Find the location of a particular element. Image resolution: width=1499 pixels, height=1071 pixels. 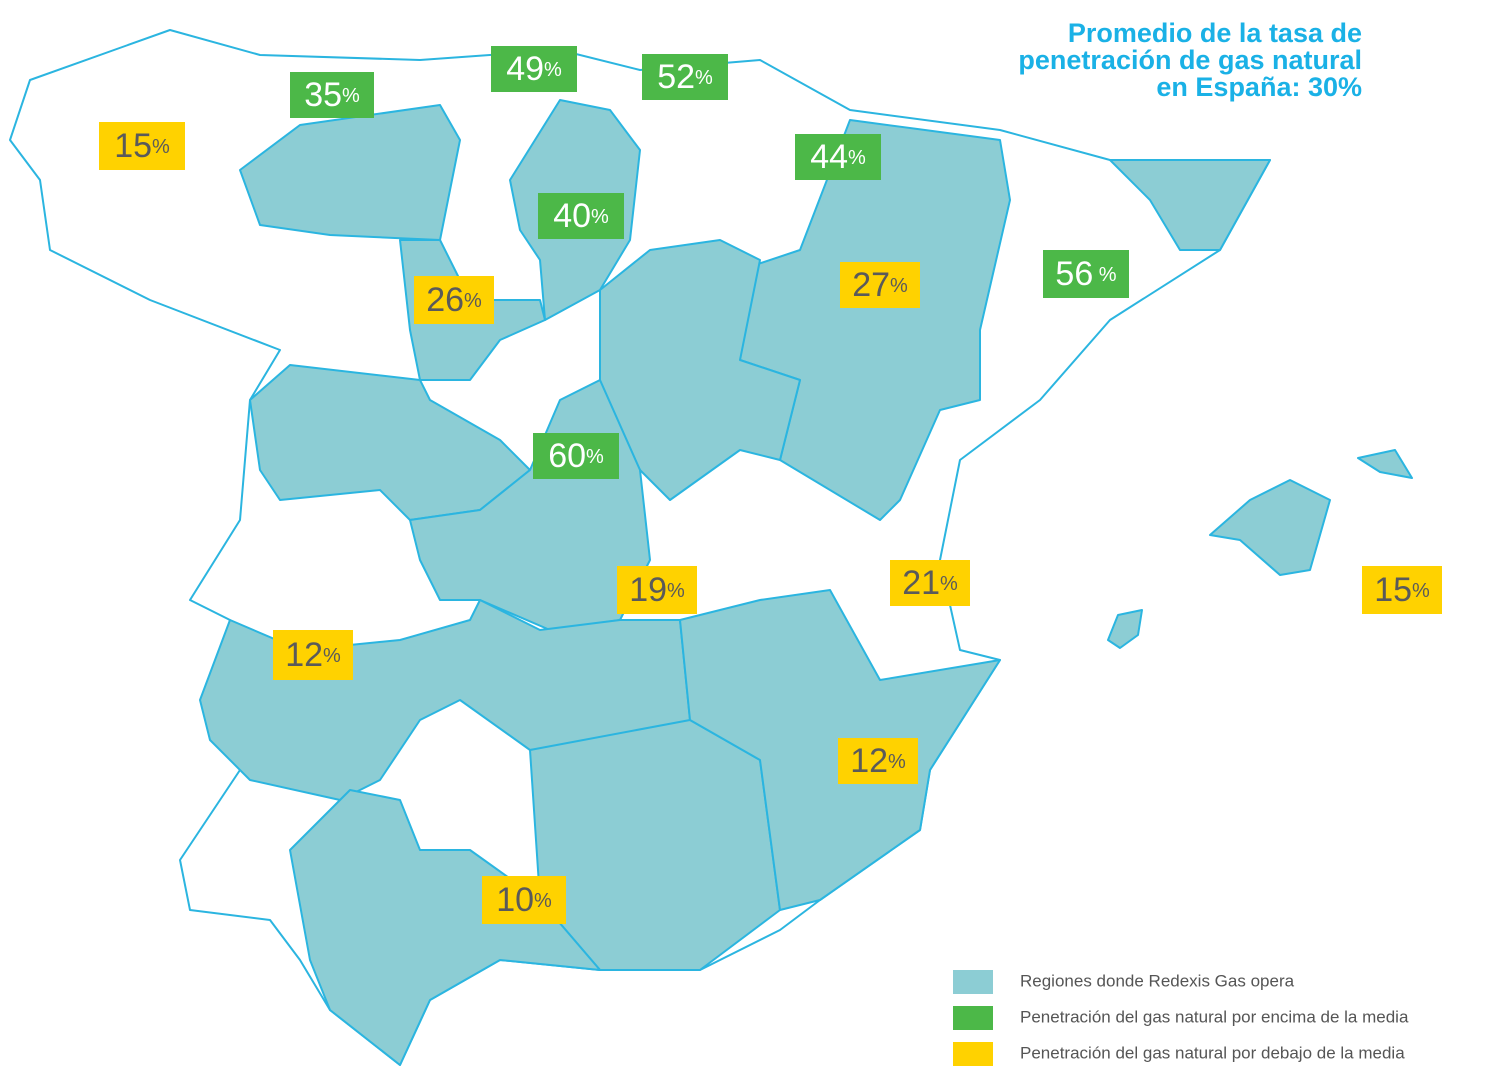

label-text: 26% is located at coordinates (454, 300).